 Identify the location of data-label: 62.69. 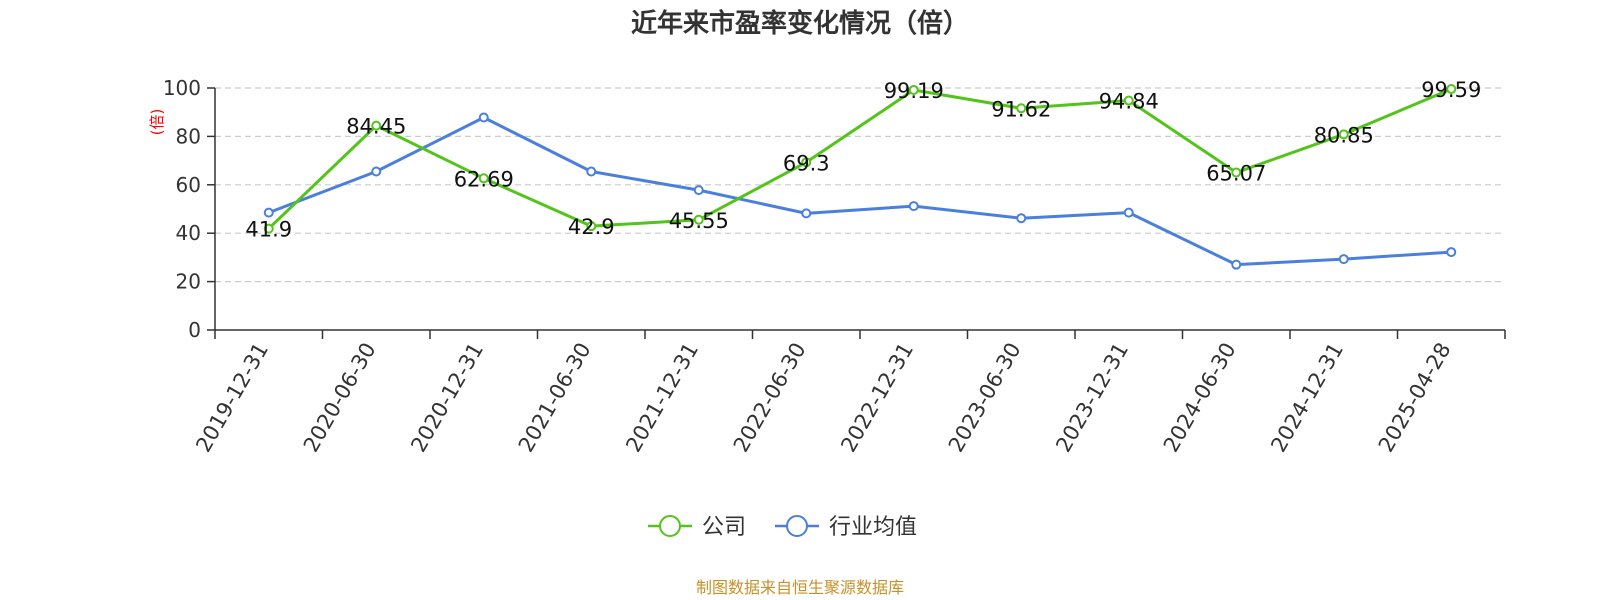
(484, 179).